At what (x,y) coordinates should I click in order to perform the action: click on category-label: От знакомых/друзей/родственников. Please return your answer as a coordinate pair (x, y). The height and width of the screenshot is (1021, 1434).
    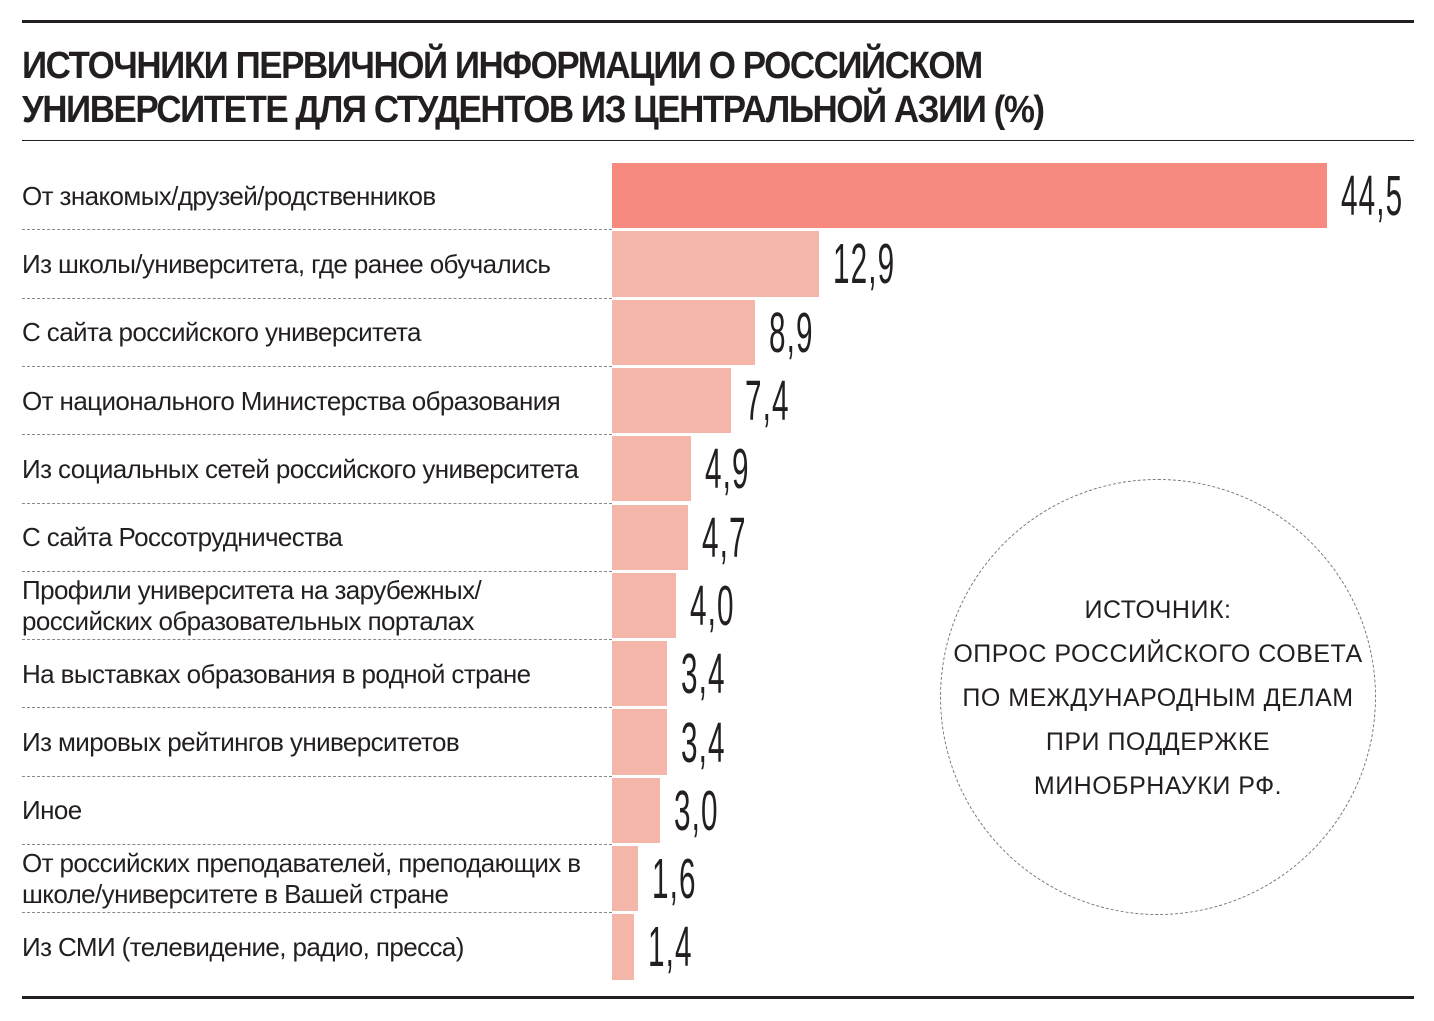
    Looking at the image, I should click on (229, 195).